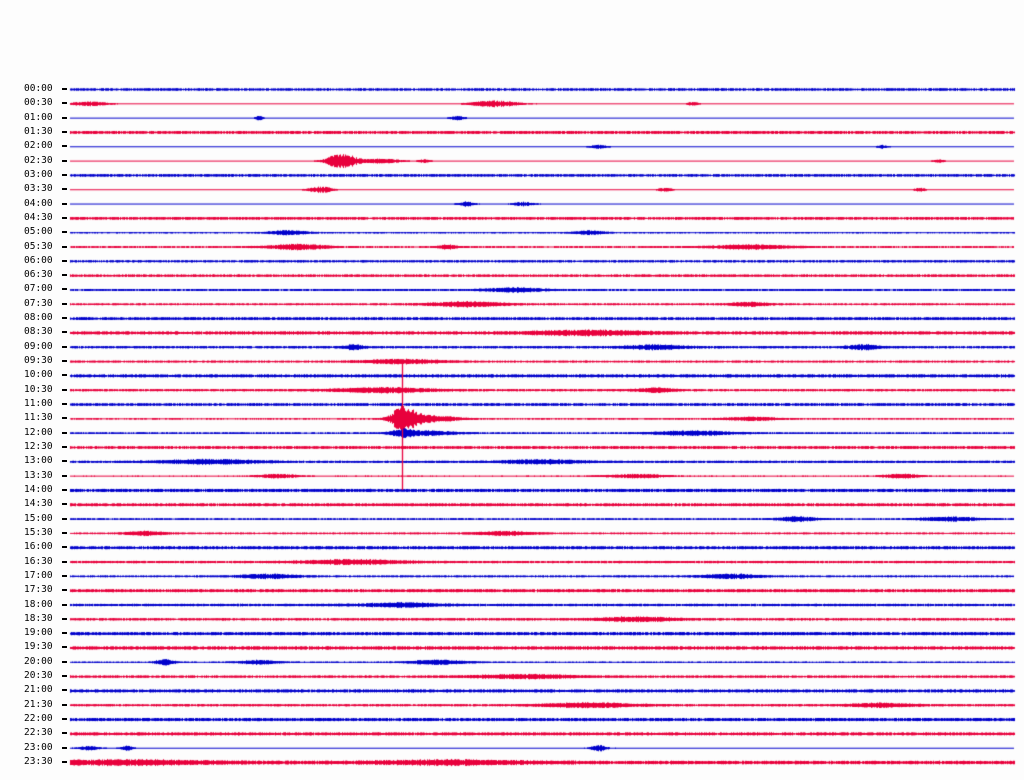 The height and width of the screenshot is (780, 1024). What do you see at coordinates (38, 189) in the screenshot?
I see `time-tick-label: 03:30` at bounding box center [38, 189].